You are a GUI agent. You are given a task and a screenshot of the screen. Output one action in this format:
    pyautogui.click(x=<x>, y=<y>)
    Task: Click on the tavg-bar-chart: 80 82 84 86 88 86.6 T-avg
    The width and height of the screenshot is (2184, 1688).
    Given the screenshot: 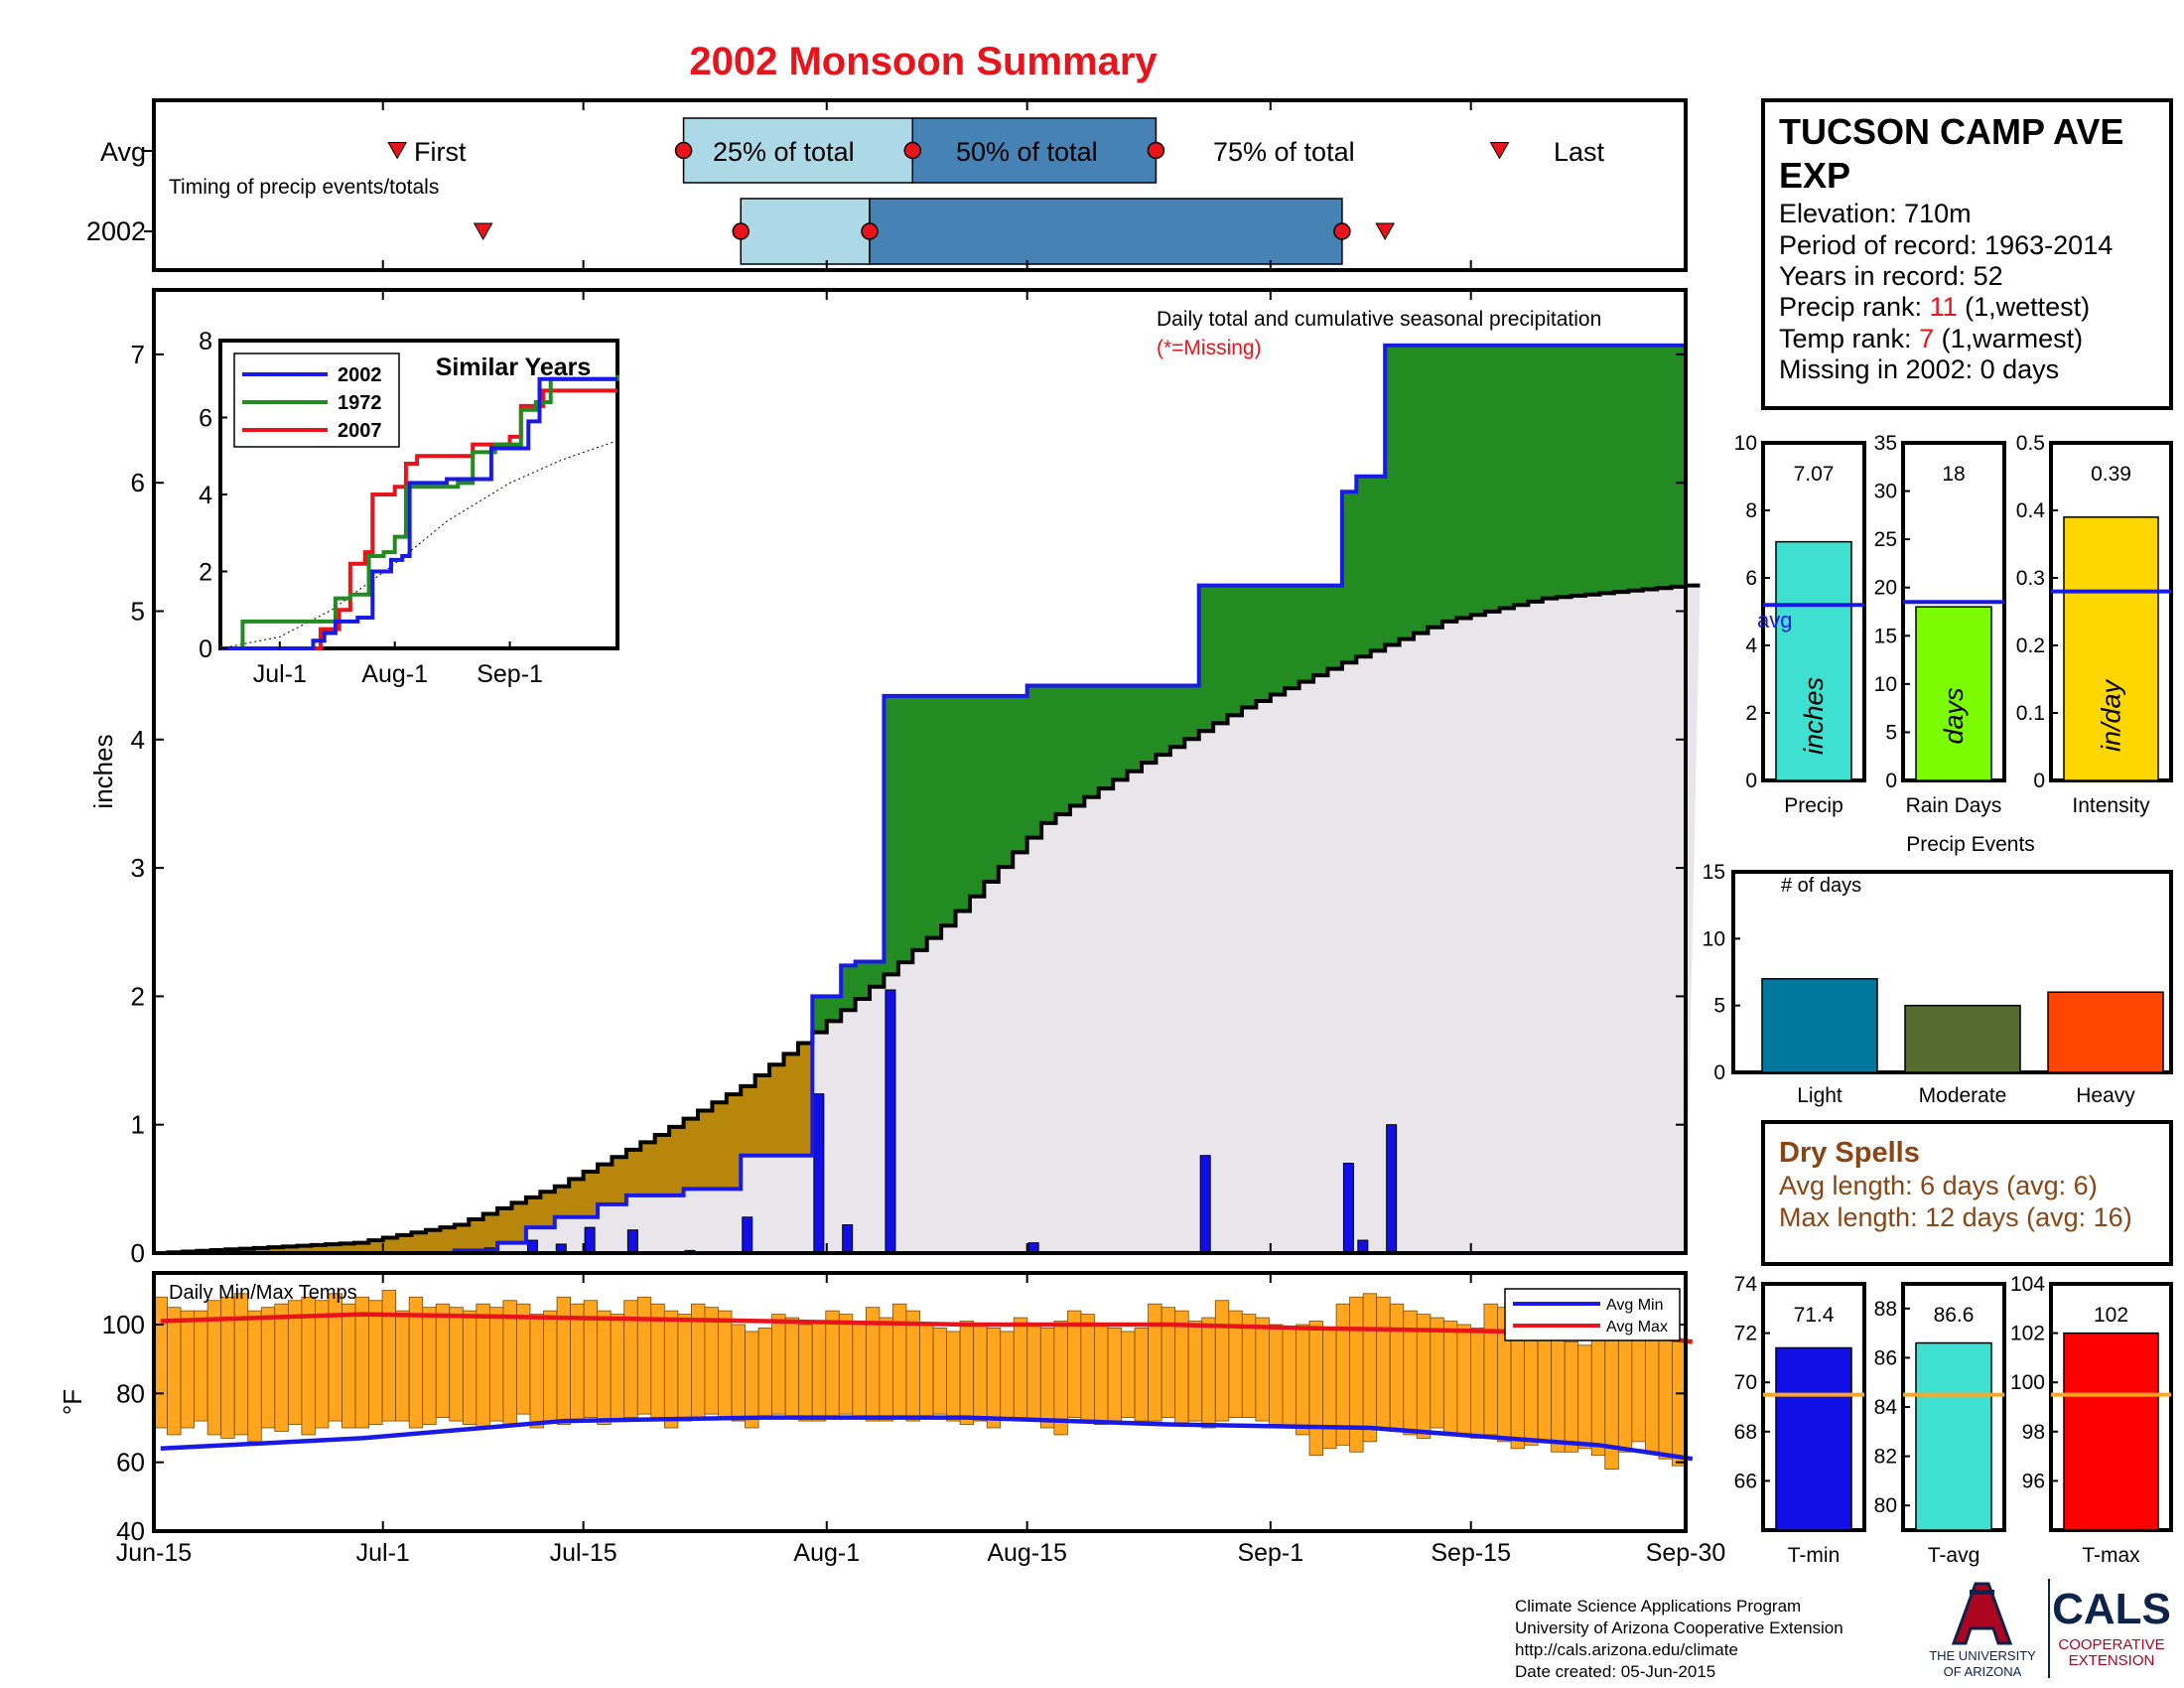 What is the action you would take?
    pyautogui.click(x=1940, y=1424)
    